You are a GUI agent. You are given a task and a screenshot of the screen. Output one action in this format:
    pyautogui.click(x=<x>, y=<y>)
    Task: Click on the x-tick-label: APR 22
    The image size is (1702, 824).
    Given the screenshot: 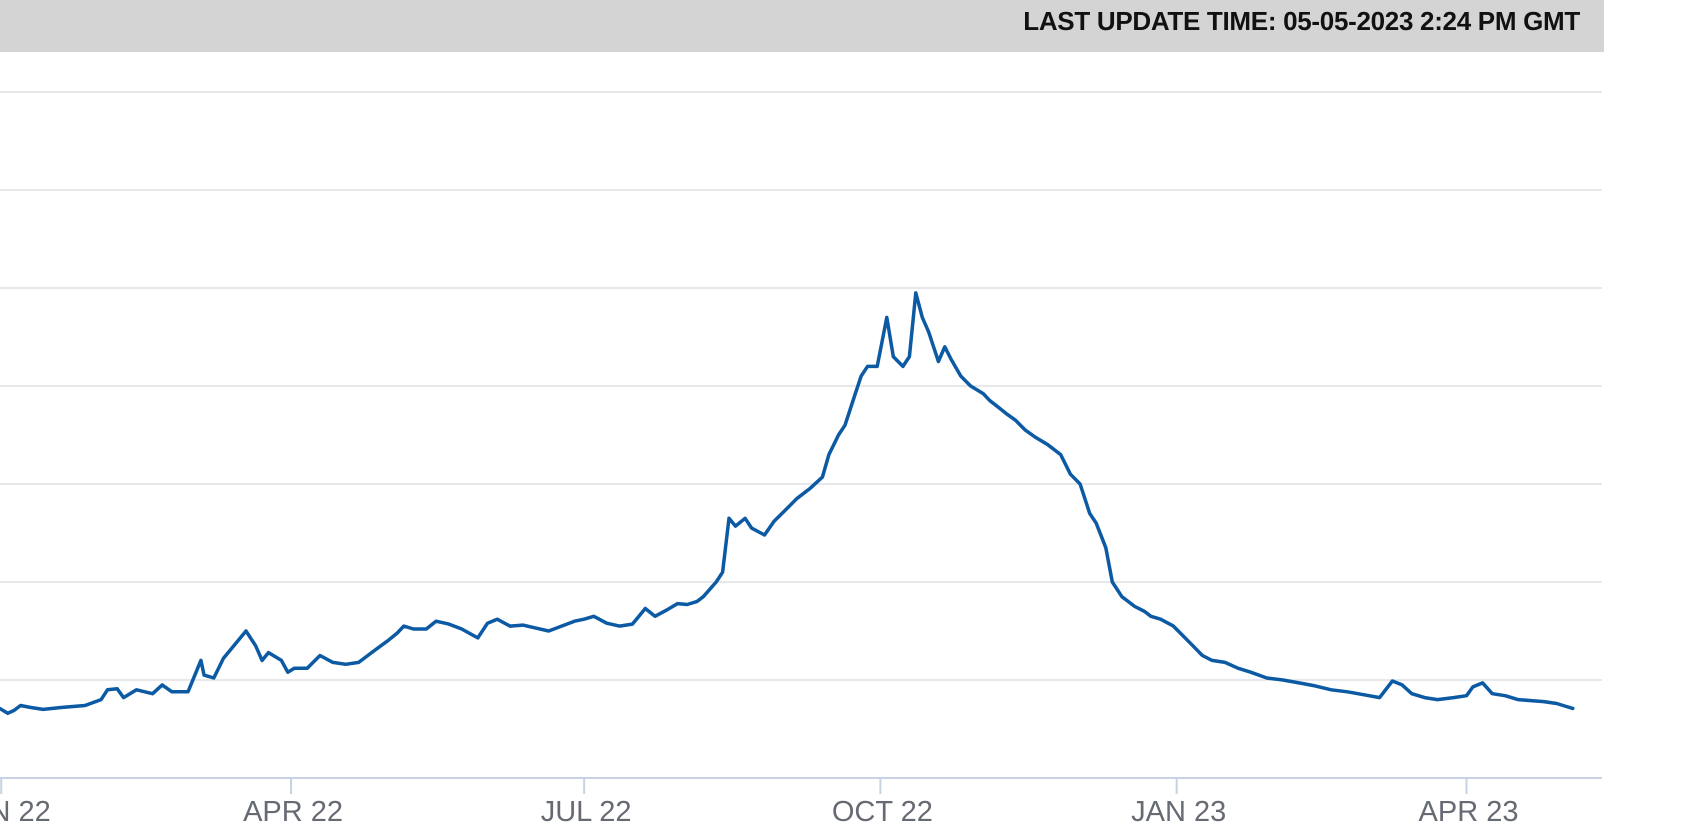 What is the action you would take?
    pyautogui.click(x=293, y=810)
    